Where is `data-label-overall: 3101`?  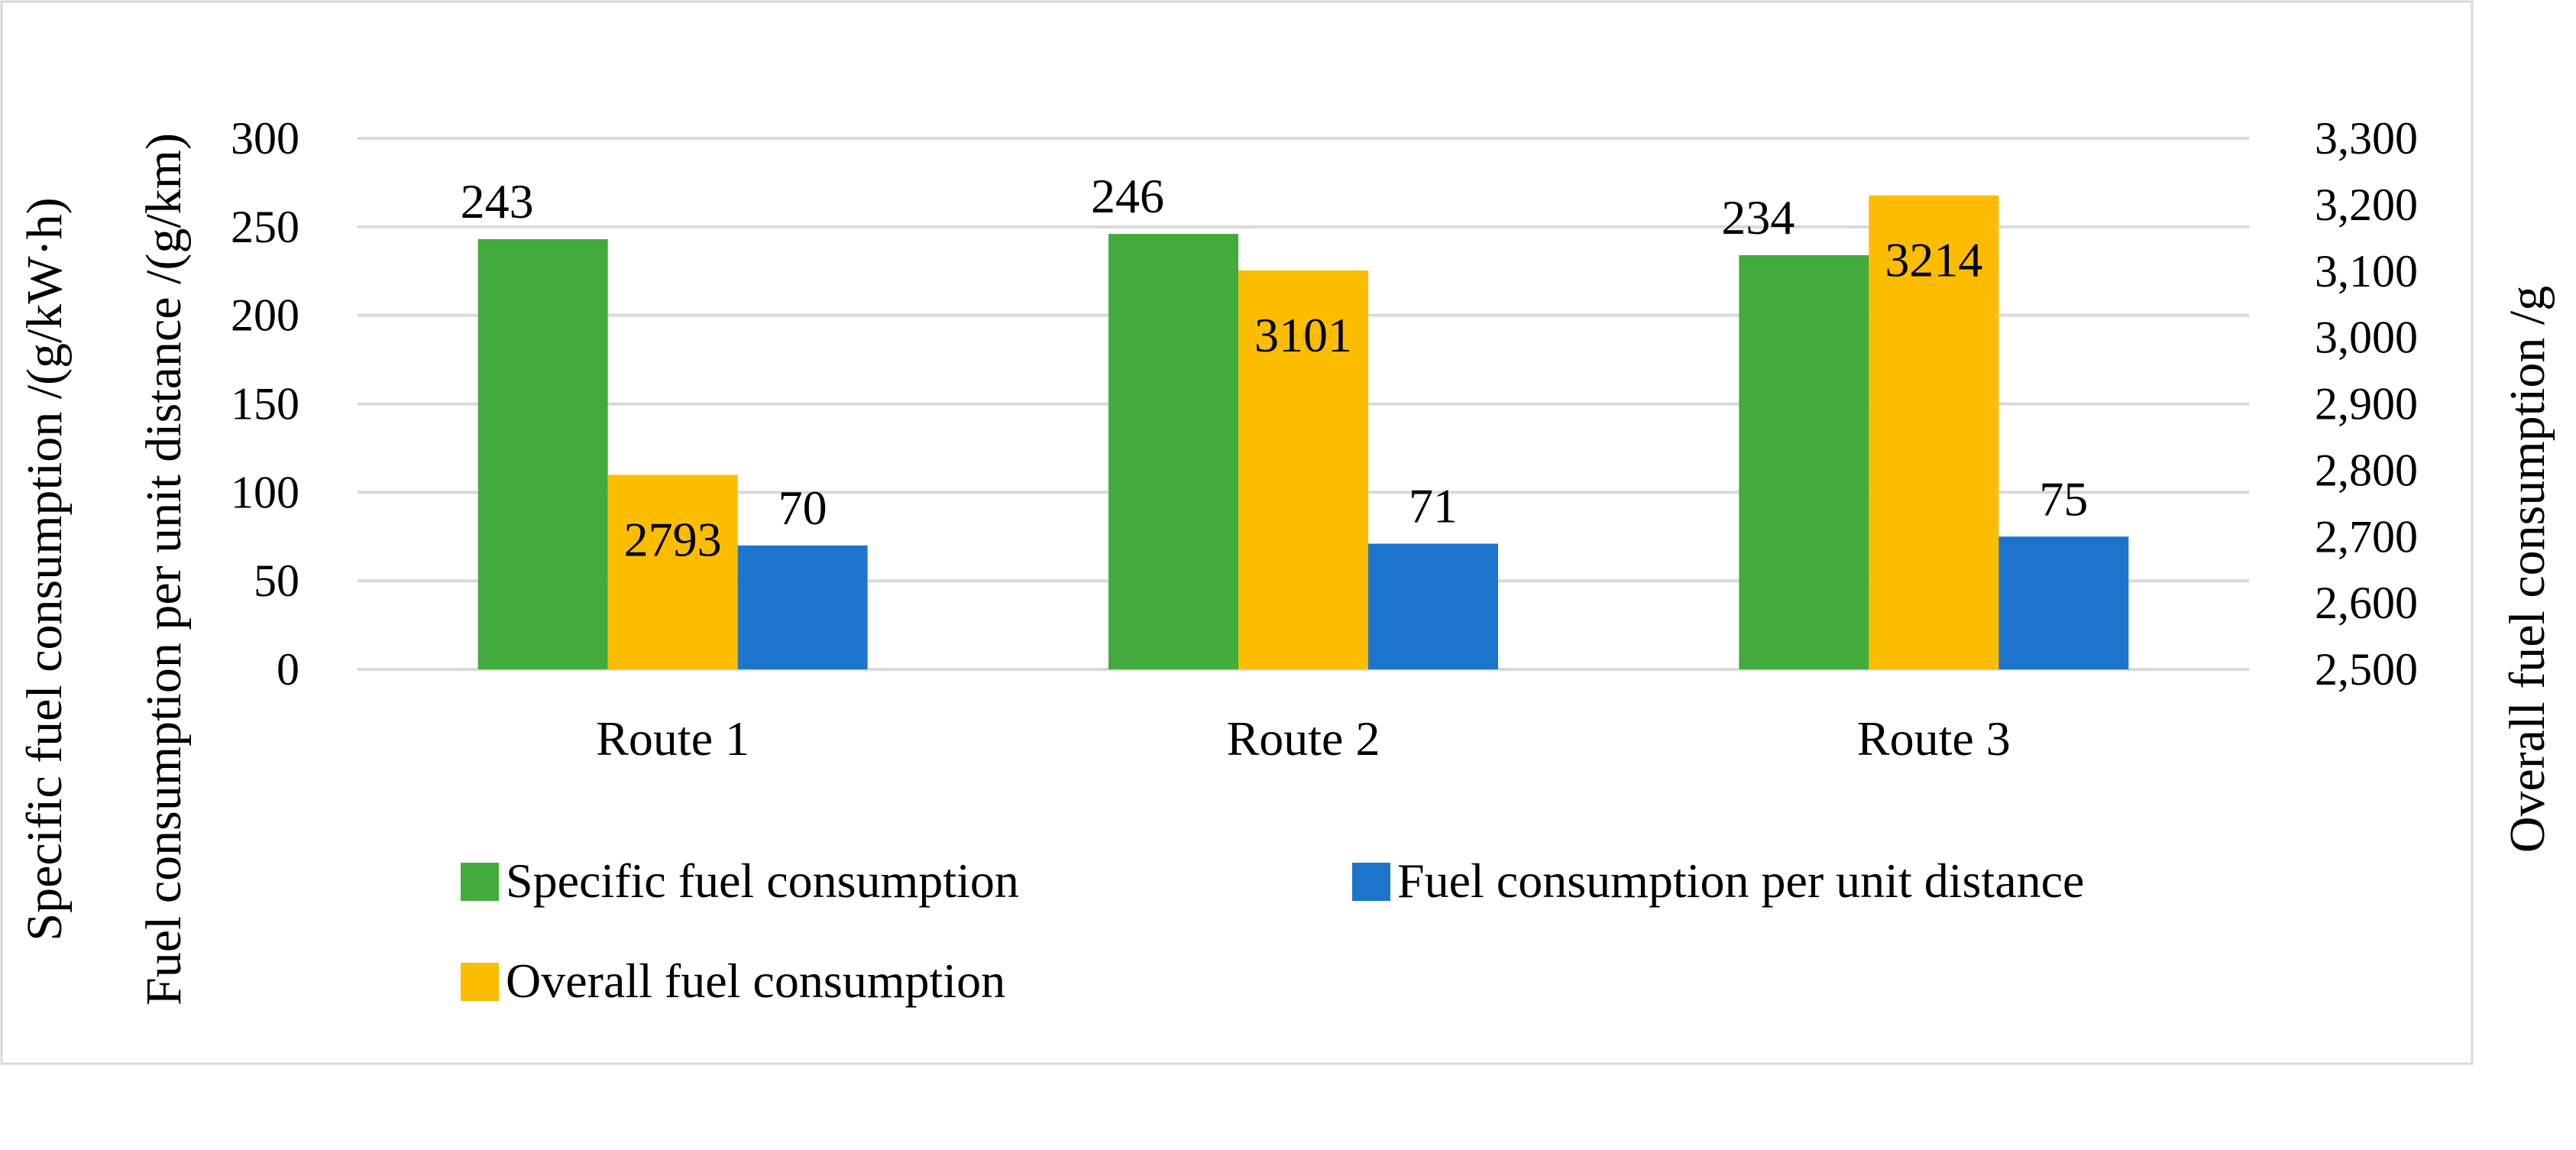
data-label-overall: 3101 is located at coordinates (1303, 335).